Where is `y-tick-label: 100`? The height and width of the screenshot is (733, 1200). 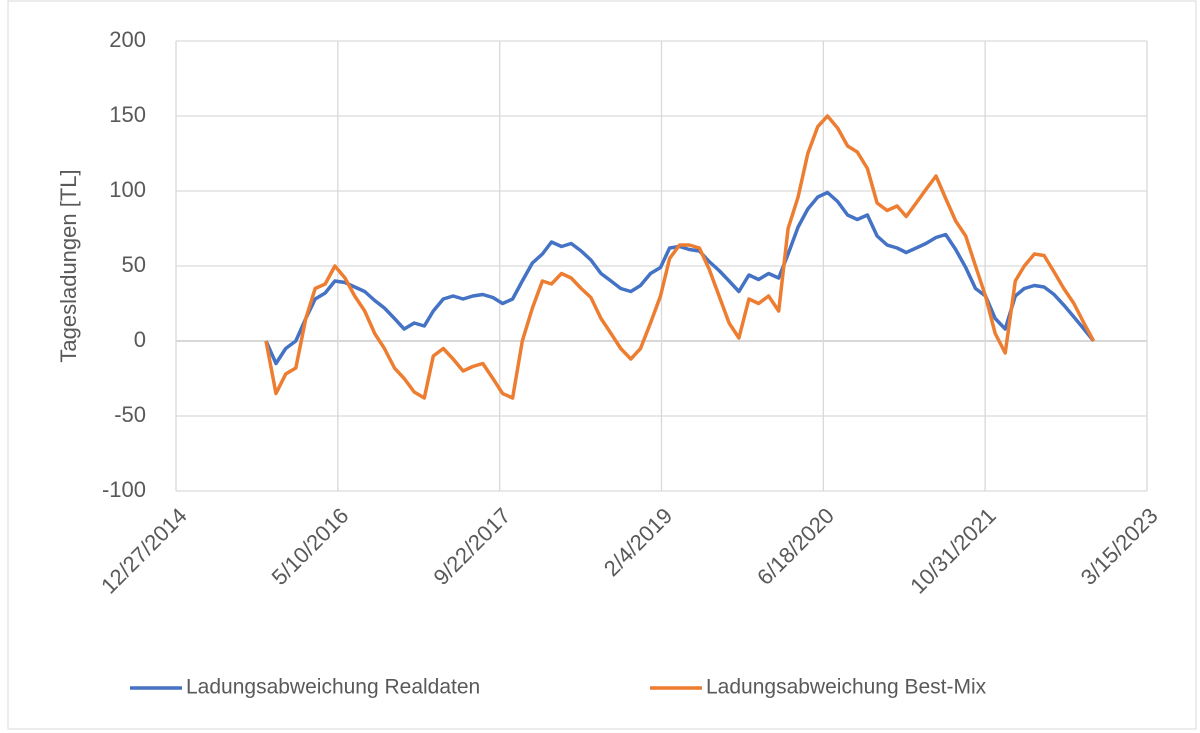 y-tick-label: 100 is located at coordinates (127, 189).